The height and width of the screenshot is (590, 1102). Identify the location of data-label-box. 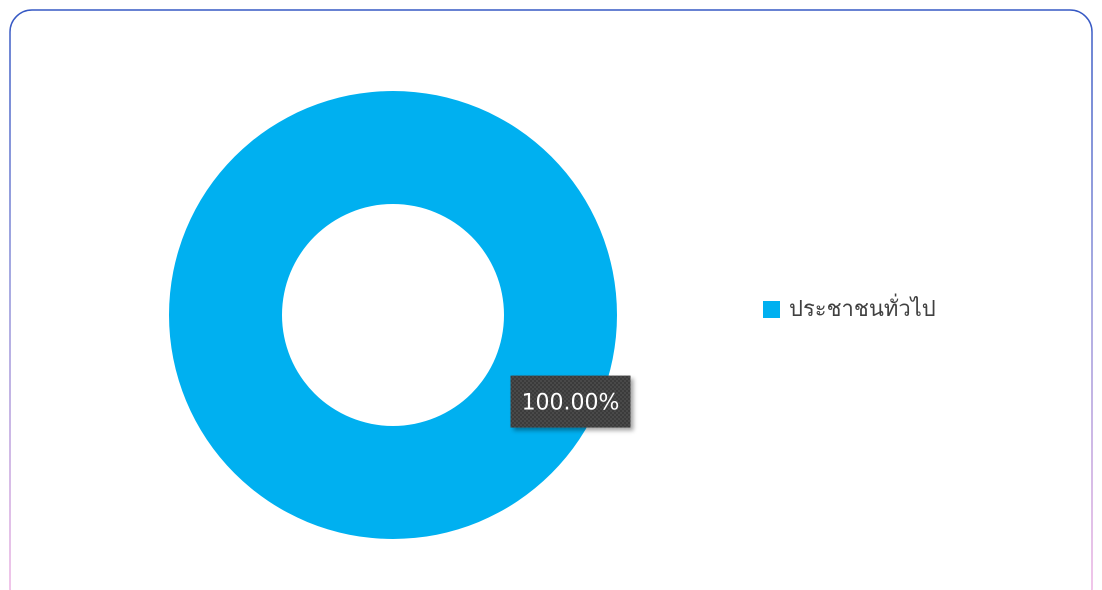
(570, 401).